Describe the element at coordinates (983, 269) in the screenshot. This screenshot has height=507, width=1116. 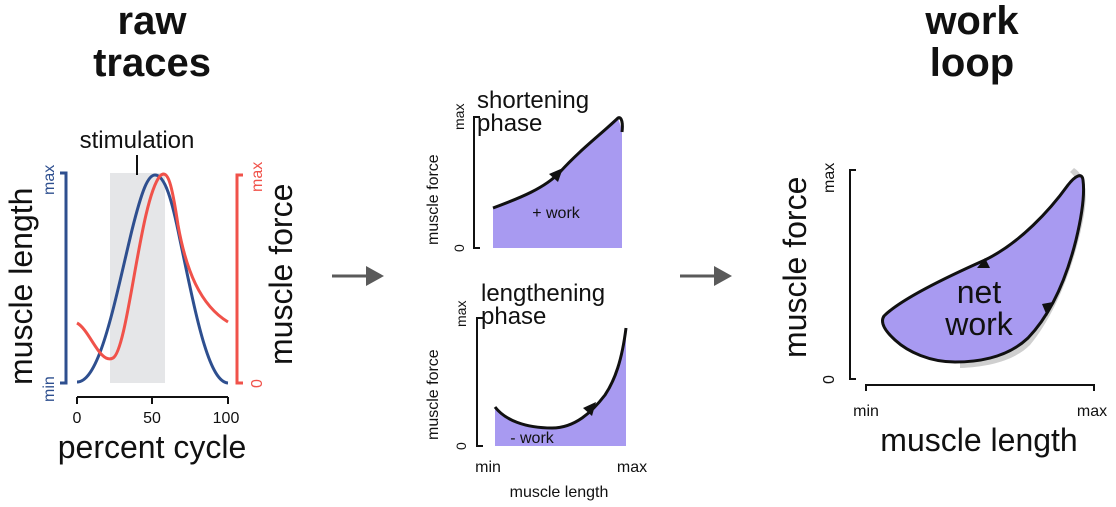
I see `work-loop-area` at that location.